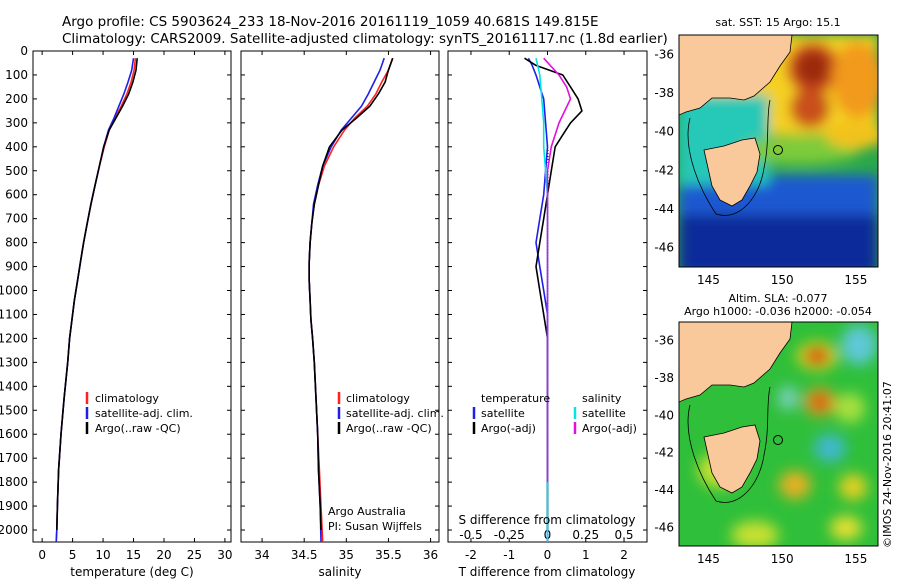  I want to click on x-top-tick-label: -0.25, so click(509, 535).